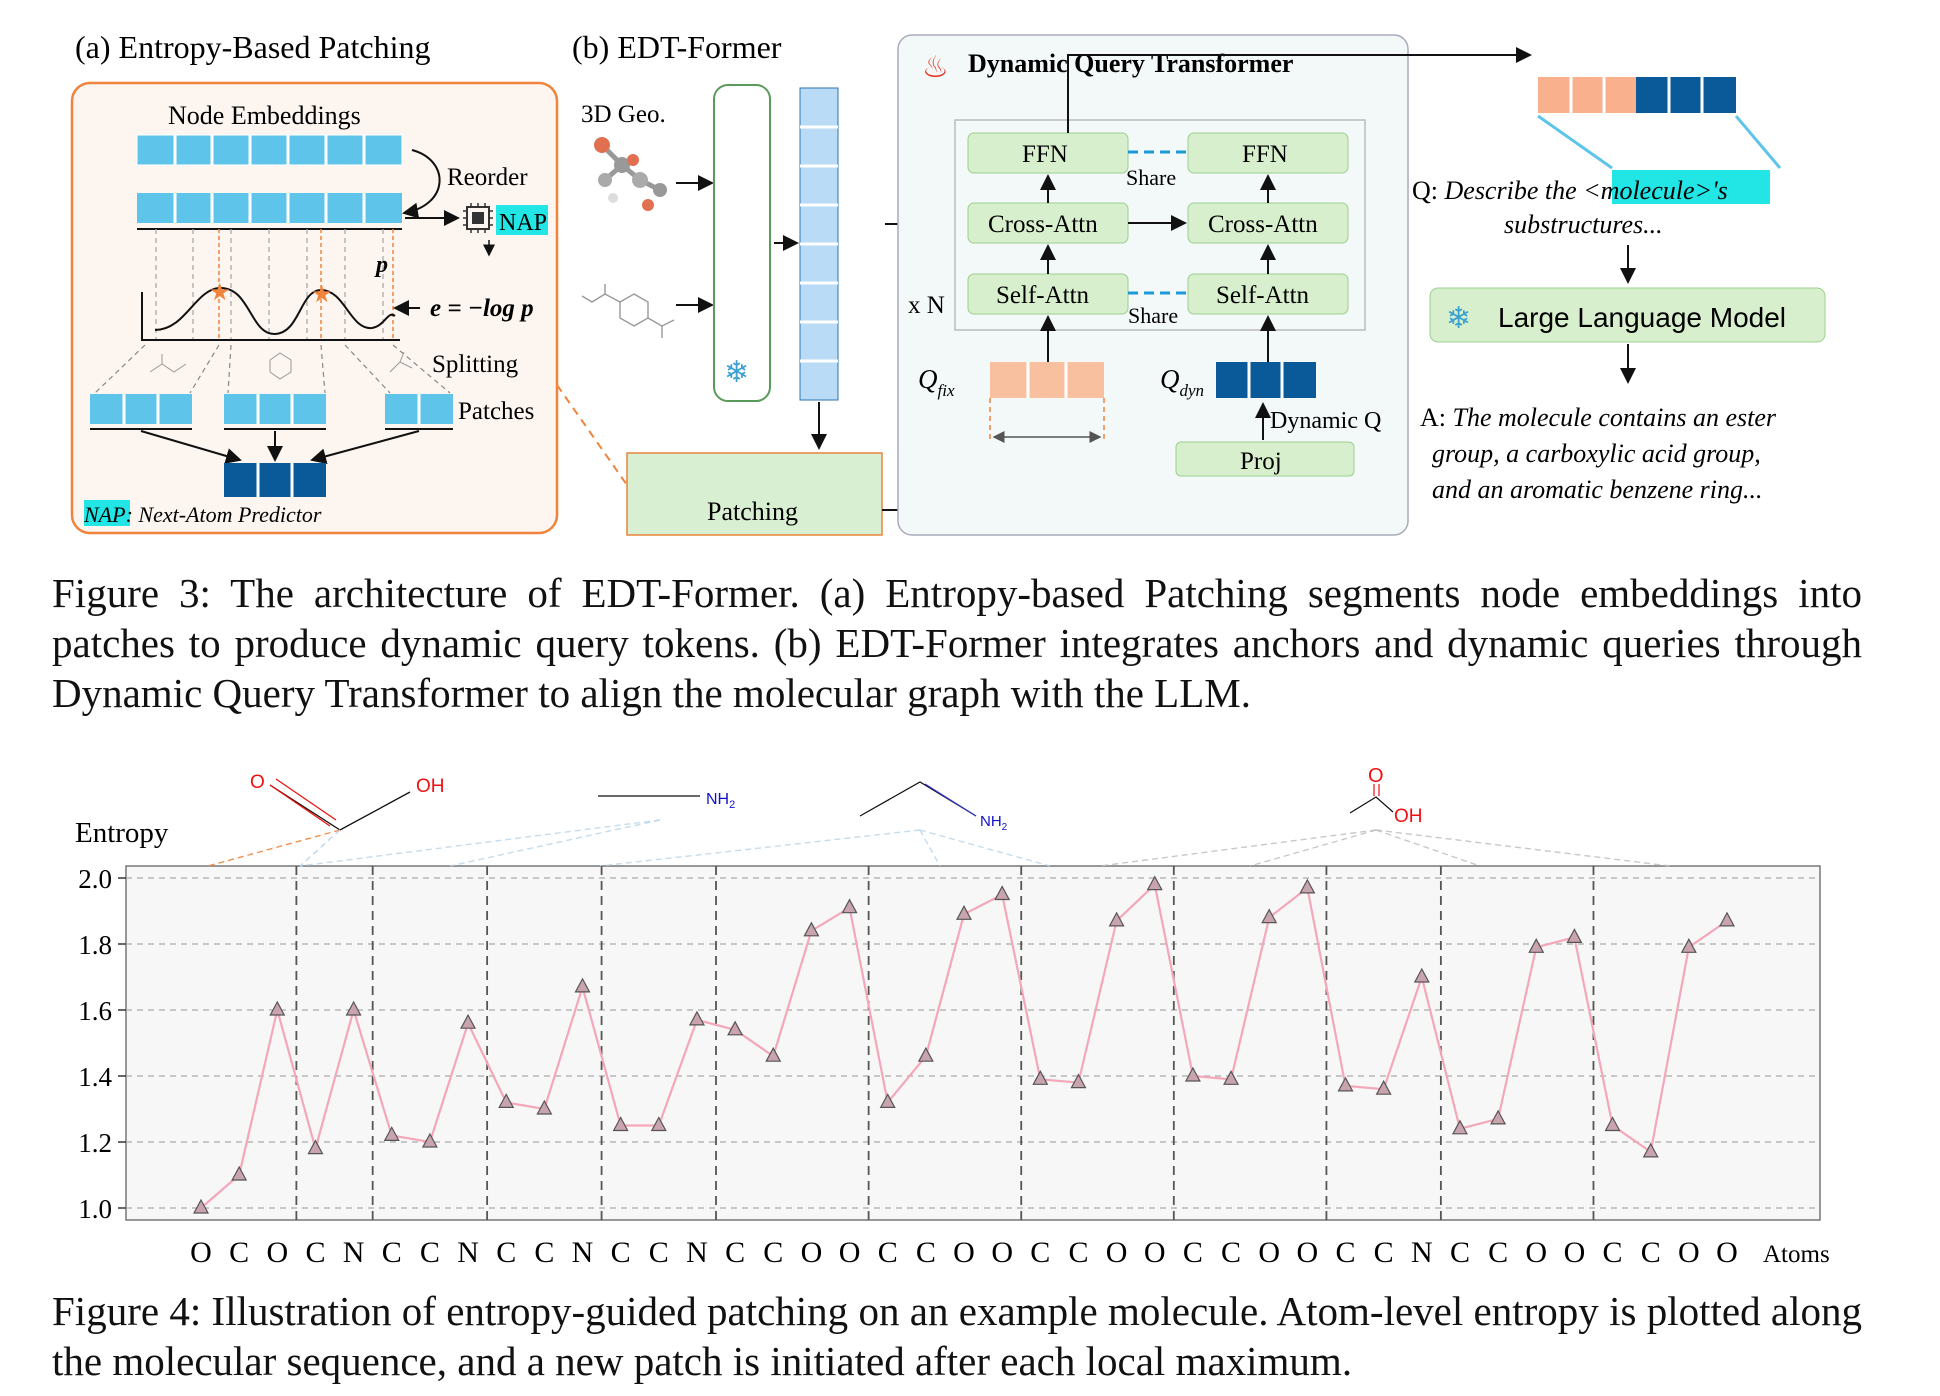  Describe the element at coordinates (306, 284) in the screenshot. I see `split-marker-lines` at that location.